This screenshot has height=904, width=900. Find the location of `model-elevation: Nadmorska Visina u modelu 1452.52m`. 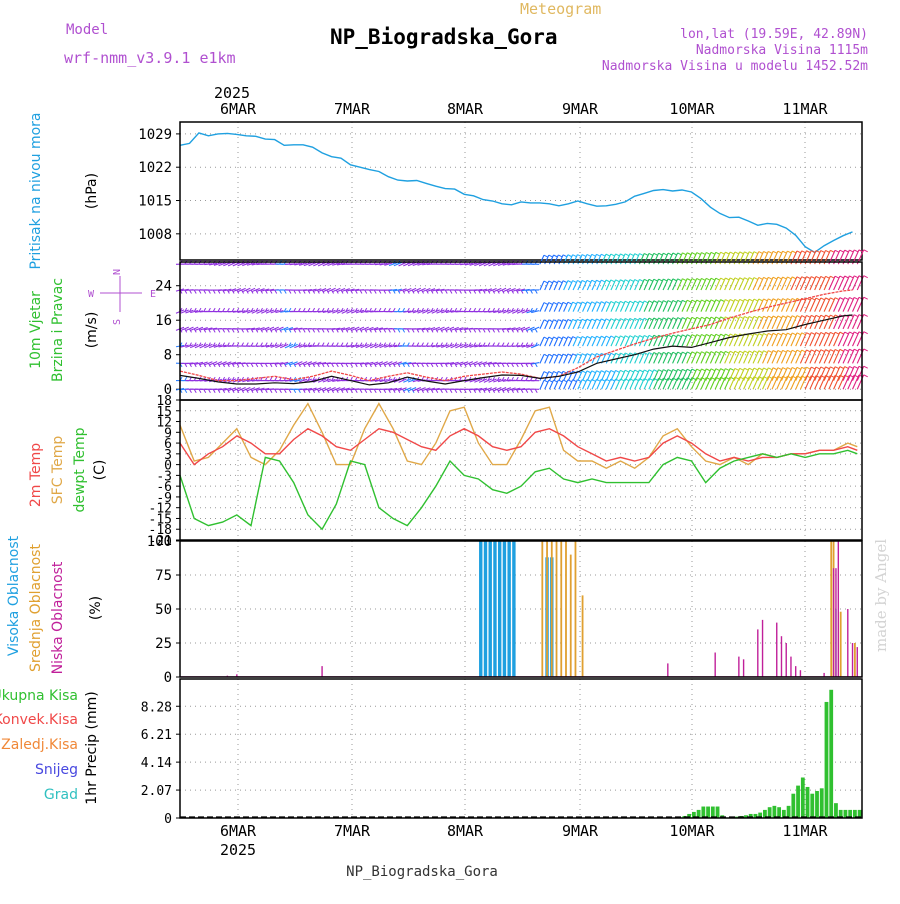

model-elevation: Nadmorska Visina u modelu 1452.52m is located at coordinates (735, 66).